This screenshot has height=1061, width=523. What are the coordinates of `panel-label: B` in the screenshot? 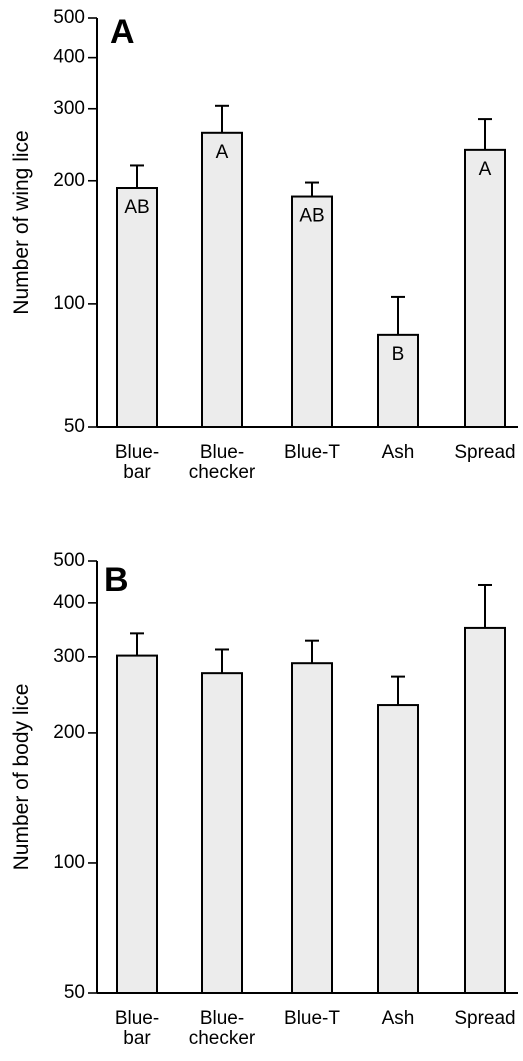 It's located at (116, 580).